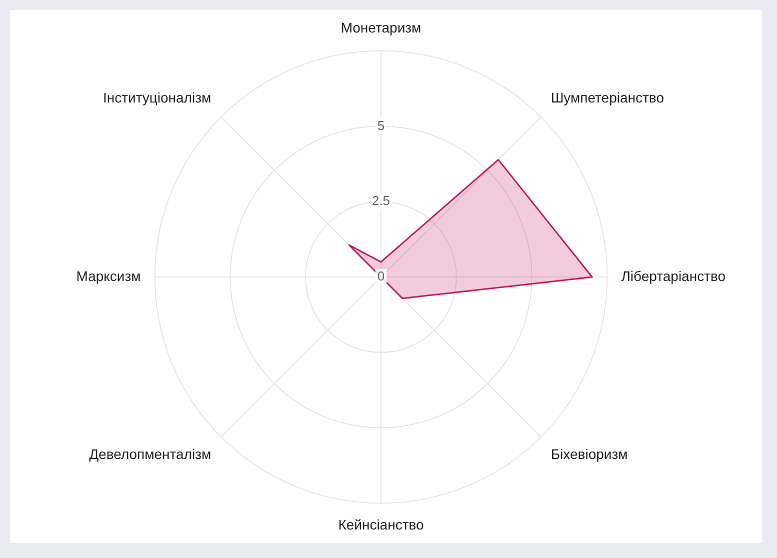 The width and height of the screenshot is (777, 558). I want to click on spoke-label: Біхевіоризм, so click(589, 454).